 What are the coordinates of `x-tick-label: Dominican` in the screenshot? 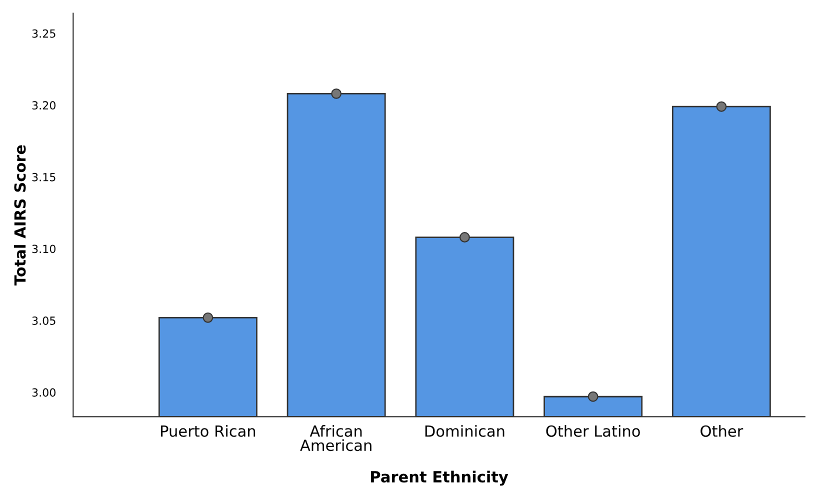 It's located at (464, 431).